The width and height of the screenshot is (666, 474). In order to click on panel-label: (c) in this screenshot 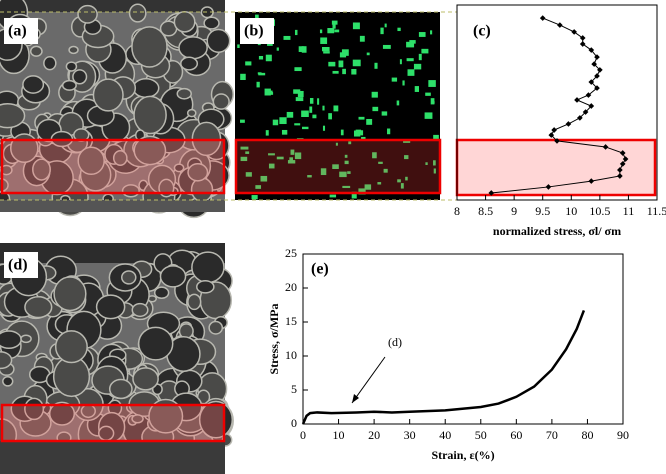, I will do `click(482, 31)`.